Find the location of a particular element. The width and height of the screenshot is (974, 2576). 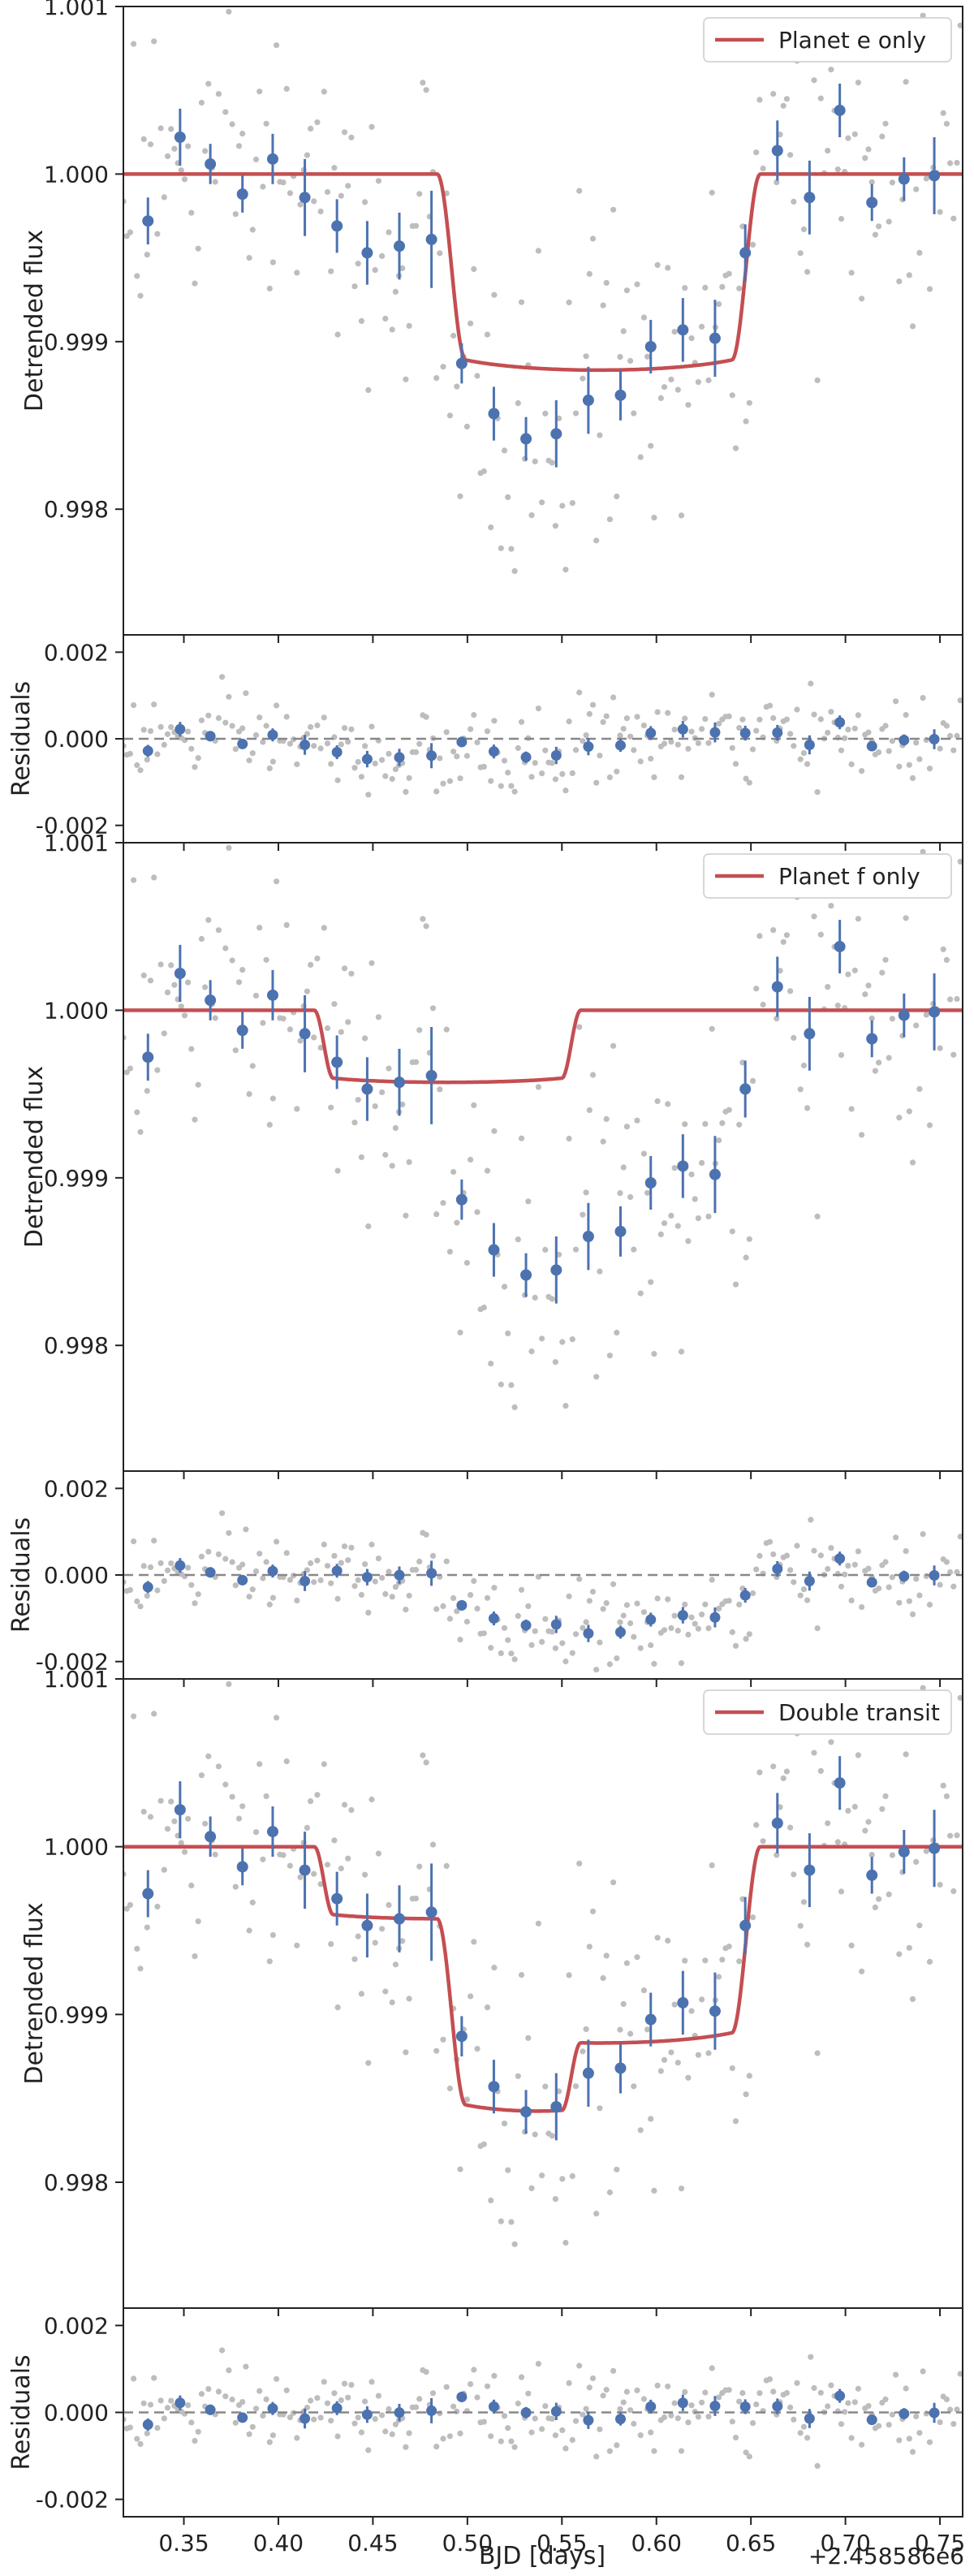

model-line is located at coordinates (543, 272).